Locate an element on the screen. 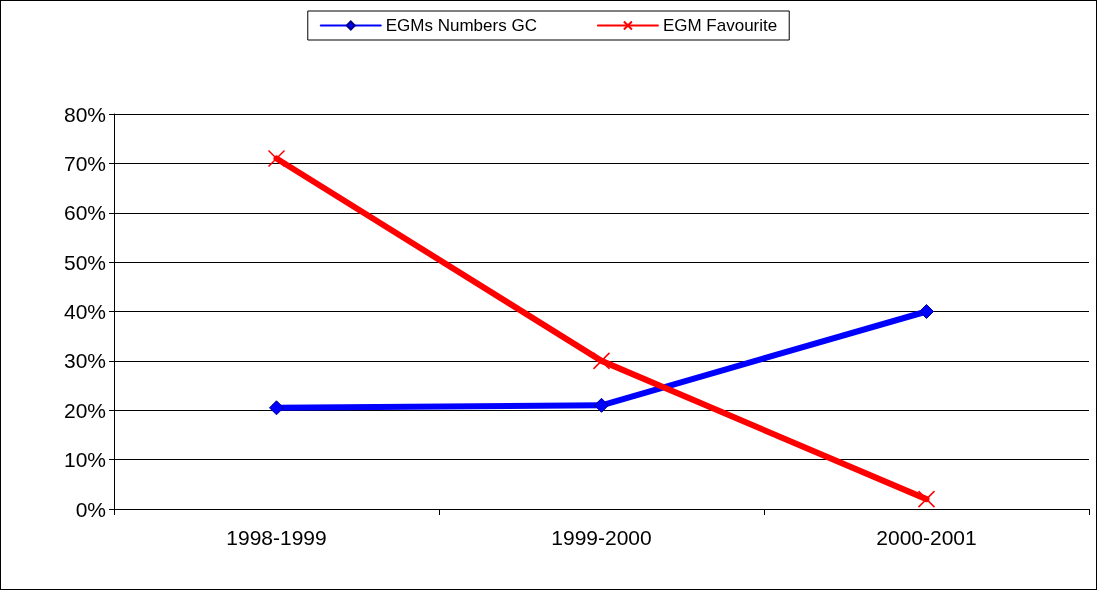 This screenshot has width=1097, height=590. y-tick-label: 40% is located at coordinates (84, 311).